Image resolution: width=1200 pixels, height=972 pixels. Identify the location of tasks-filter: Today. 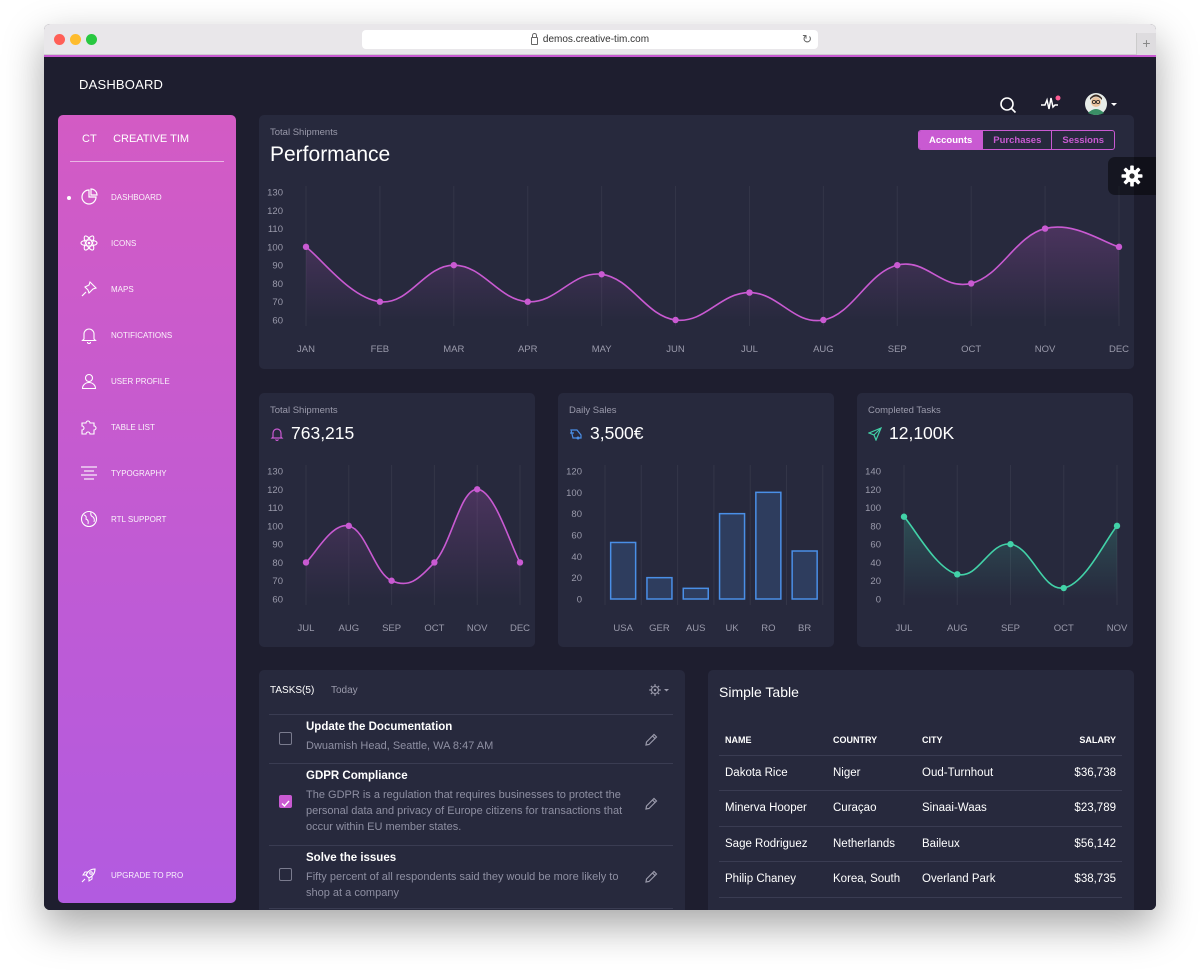
(344, 690).